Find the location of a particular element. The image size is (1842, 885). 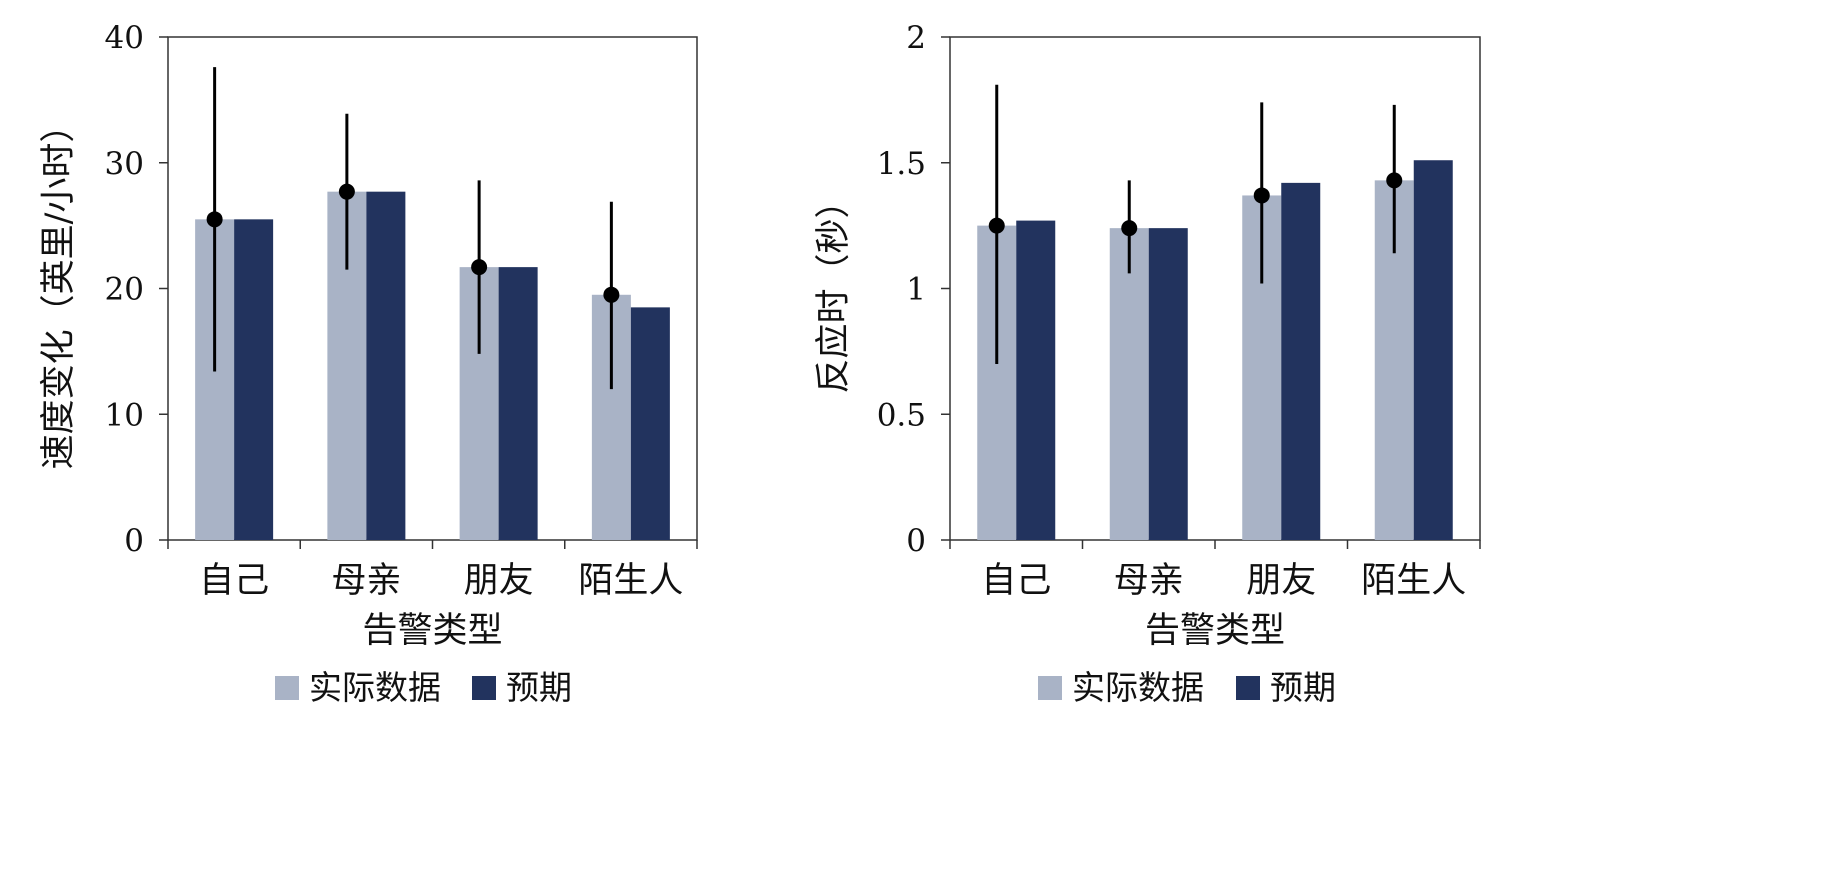

y-tick-label: 1.5 is located at coordinates (901, 164).